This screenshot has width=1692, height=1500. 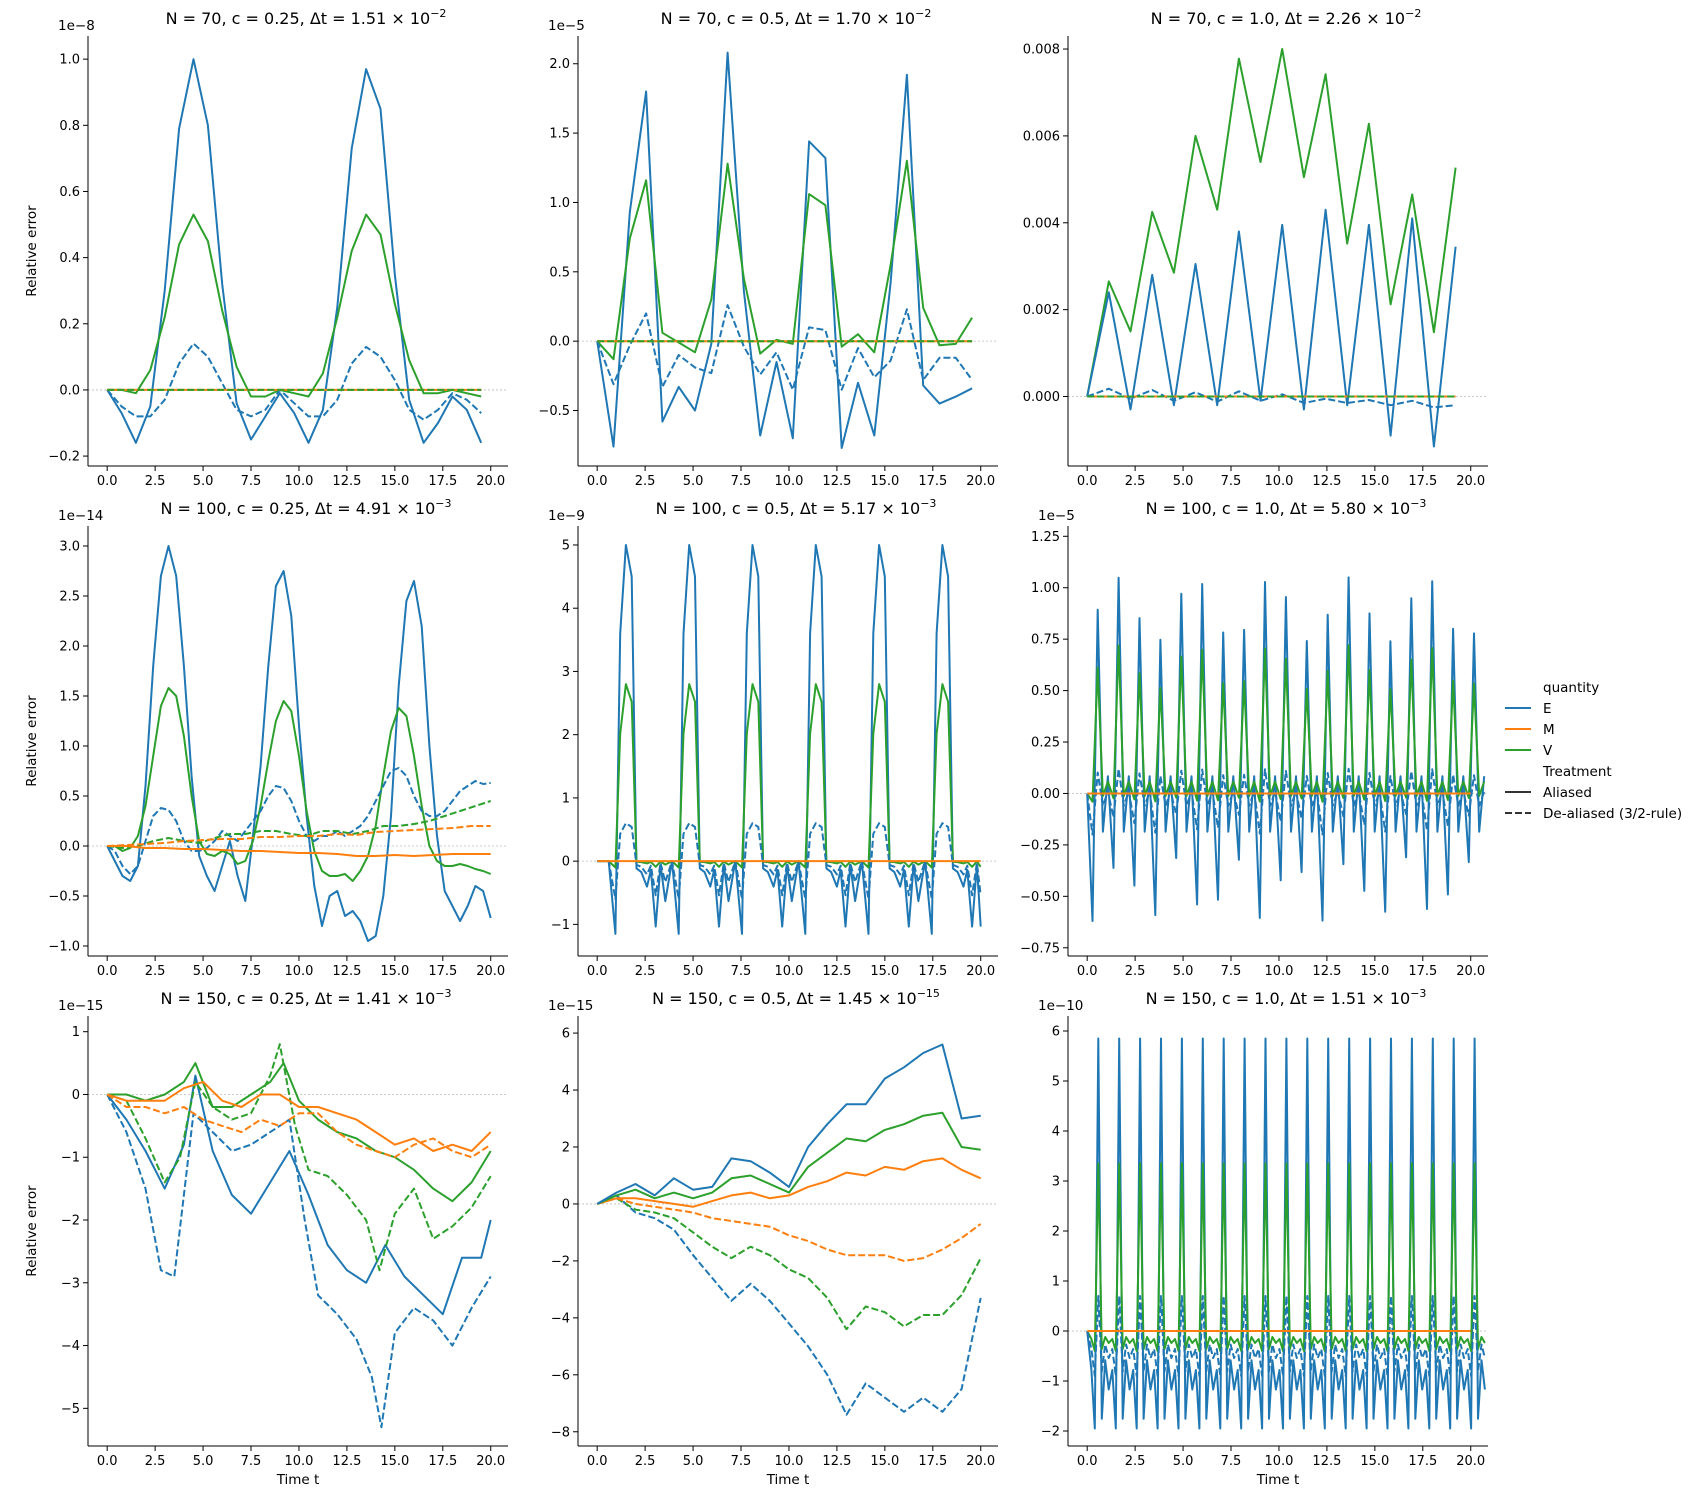 I want to click on y-tick-label: −0.50, so click(x=1040, y=897).